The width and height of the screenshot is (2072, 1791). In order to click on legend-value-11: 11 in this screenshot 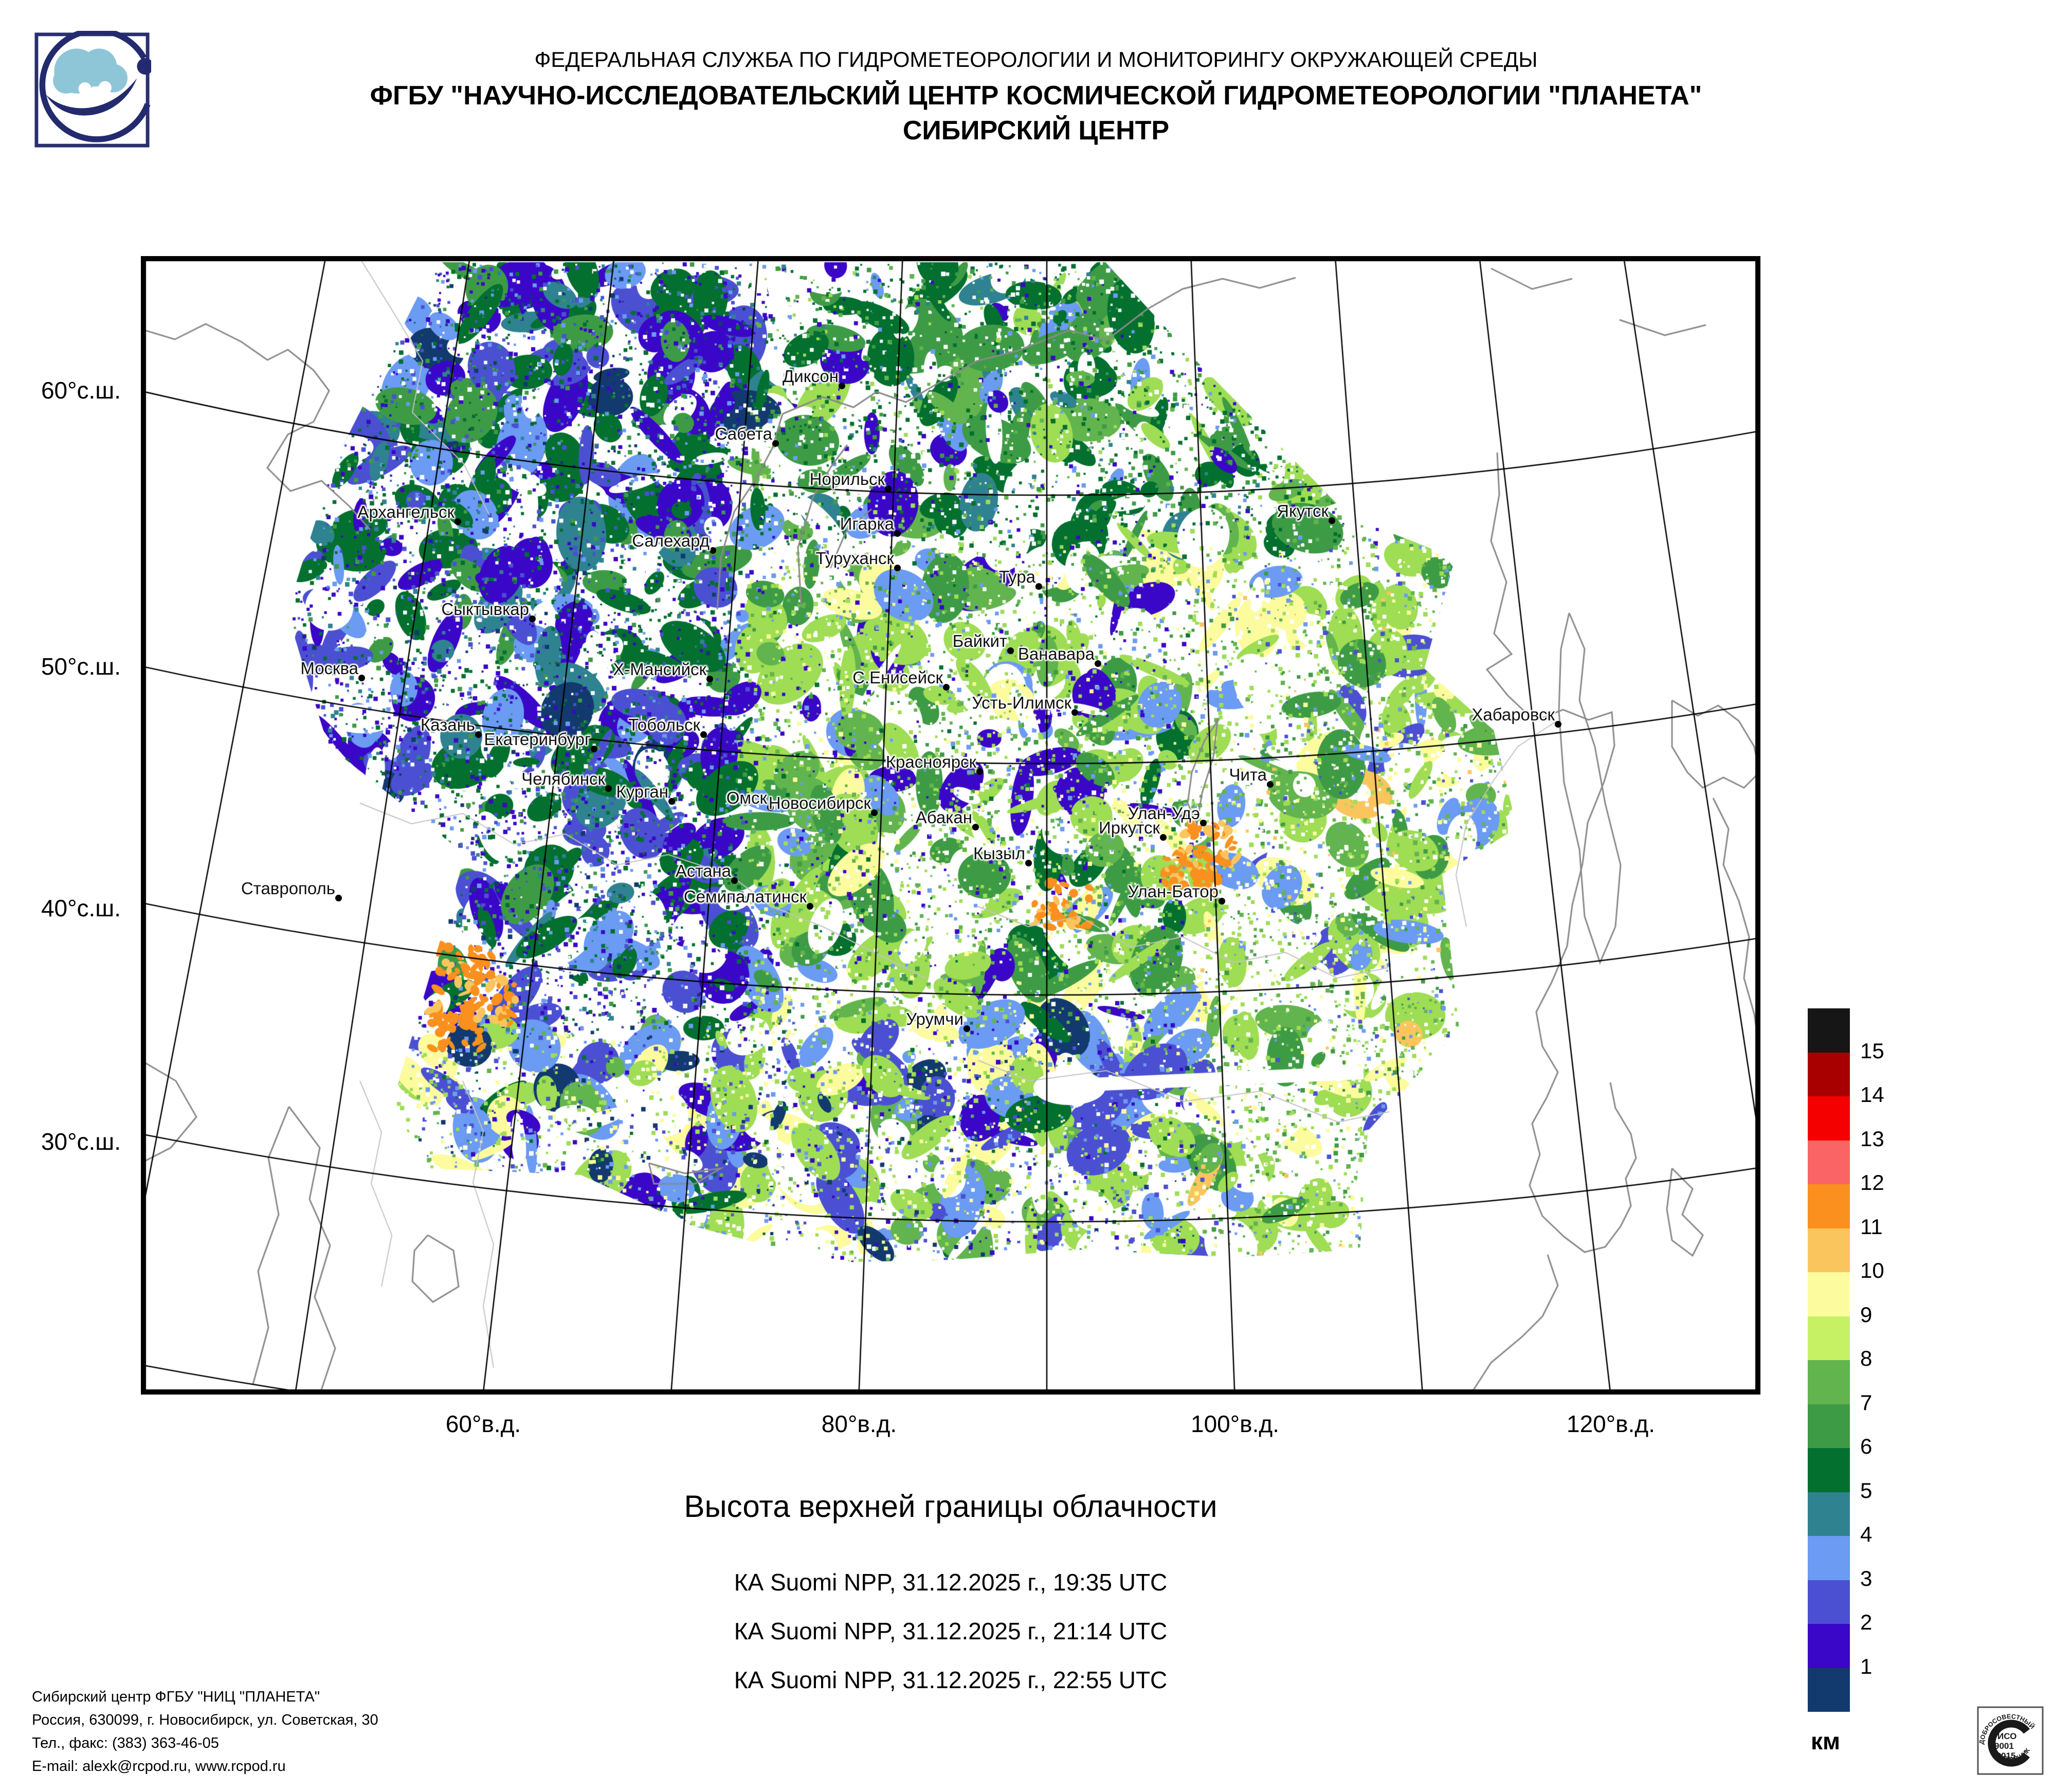, I will do `click(1871, 1226)`.